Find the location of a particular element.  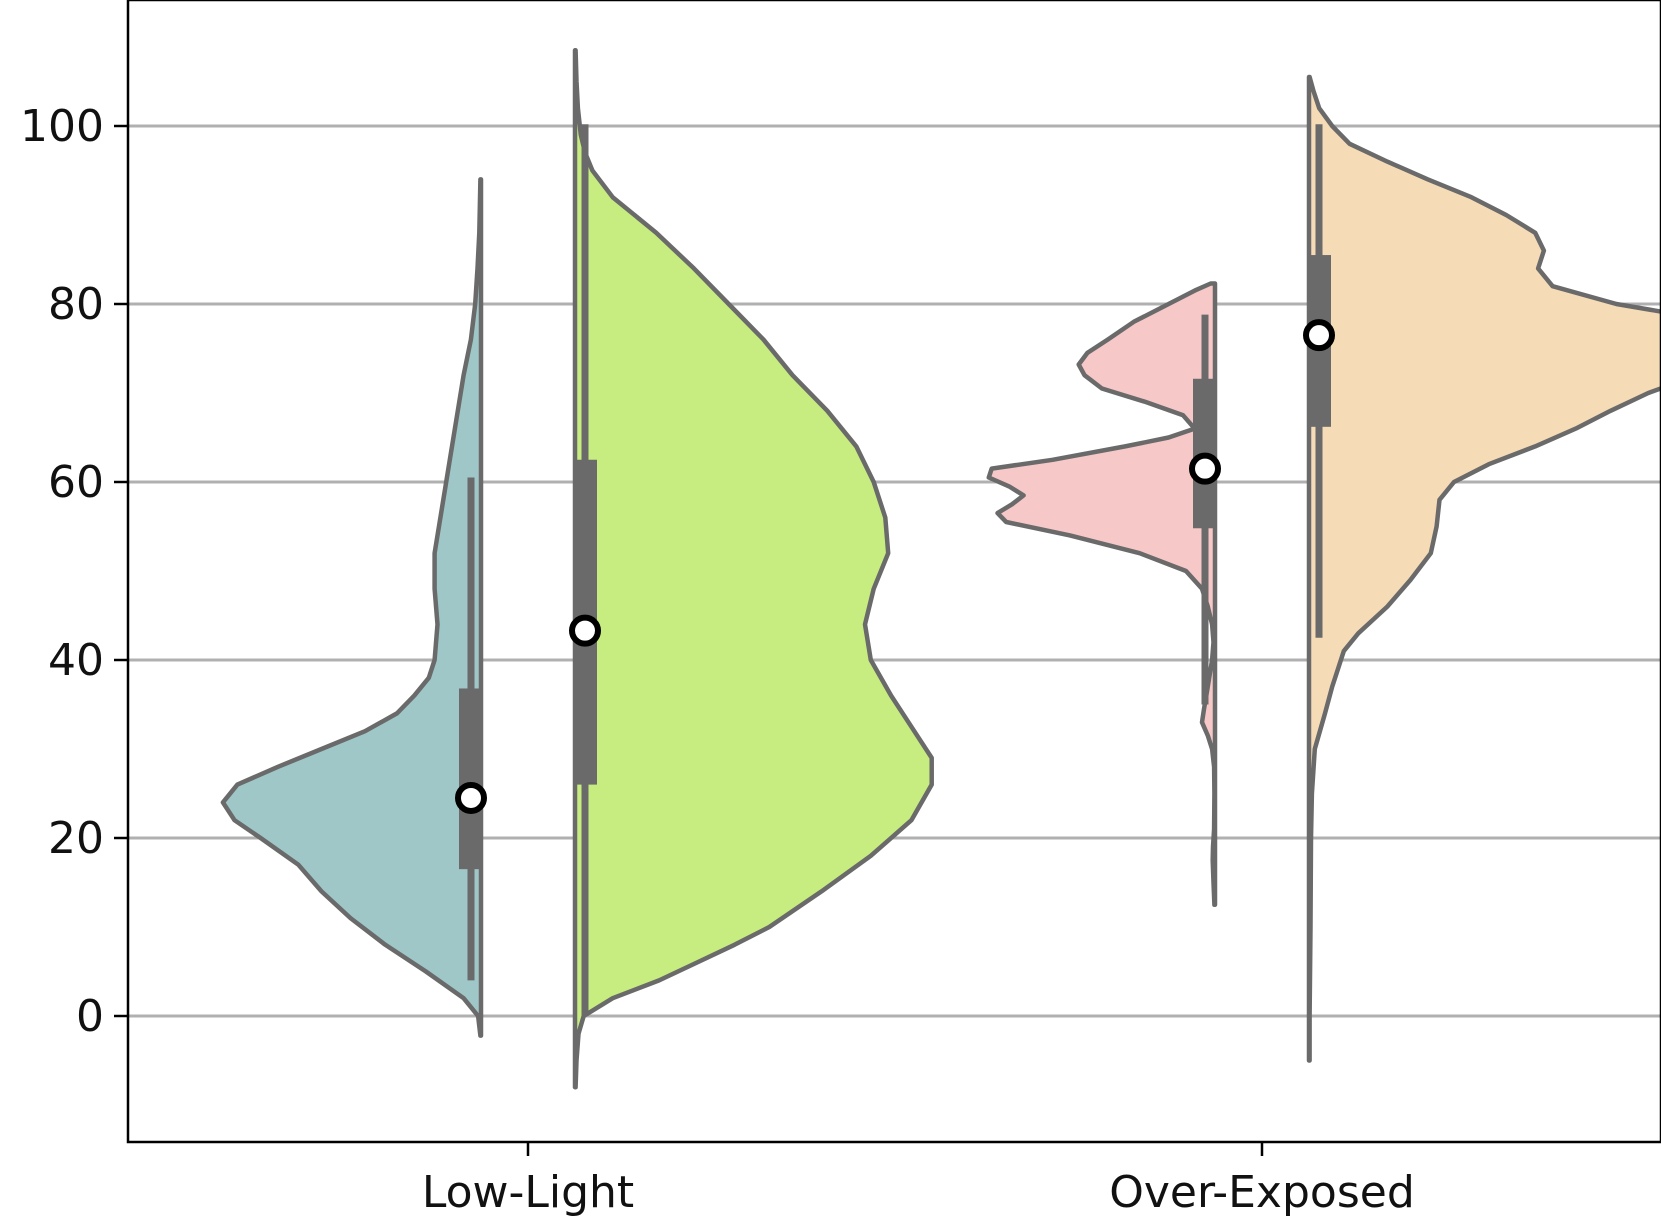

median-dot-over-exposed-left is located at coordinates (1205, 468).